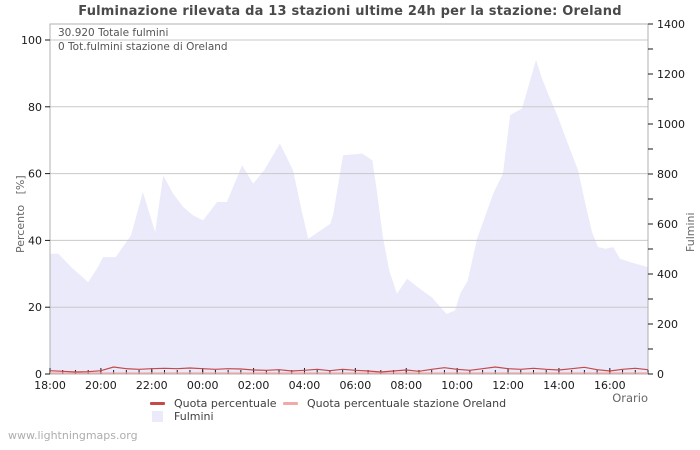 The width and height of the screenshot is (700, 450). Describe the element at coordinates (101, 385) in the screenshot. I see `x-tick-label: 20:00` at that location.